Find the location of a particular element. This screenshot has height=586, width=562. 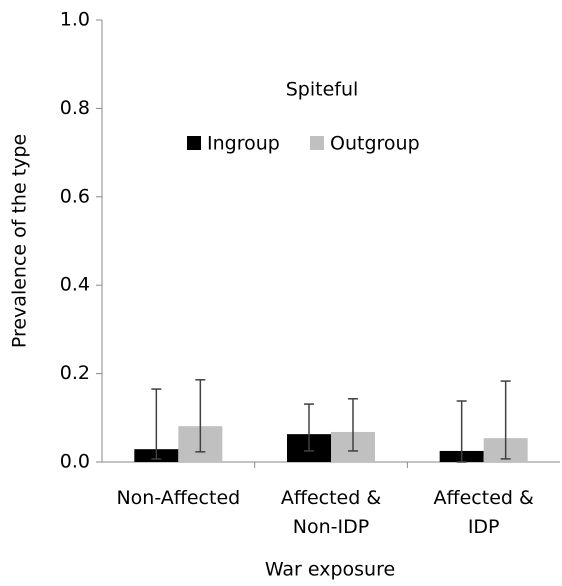

y-axis-title: Prevalence of the type is located at coordinates (20, 241).